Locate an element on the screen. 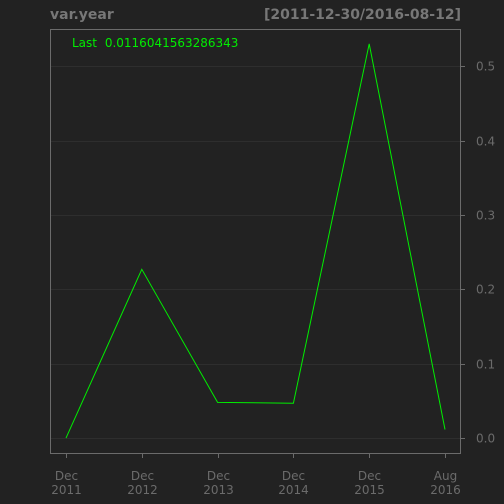 The image size is (504, 504). x-tick-label-month: Aug is located at coordinates (445, 476).